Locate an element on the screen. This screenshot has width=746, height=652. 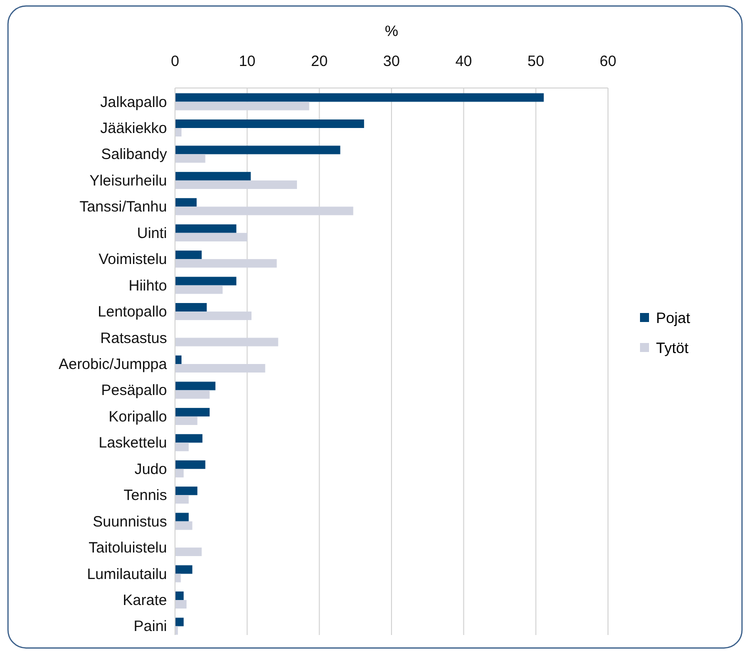
y-tick-label: Laskettelu is located at coordinates (132, 443).